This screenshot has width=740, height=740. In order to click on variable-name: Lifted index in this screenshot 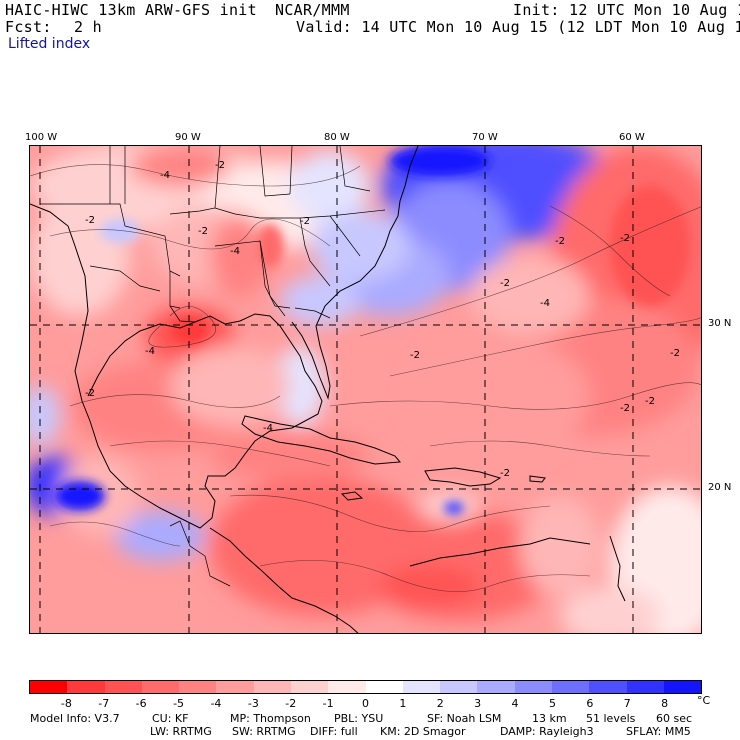, I will do `click(49, 44)`.